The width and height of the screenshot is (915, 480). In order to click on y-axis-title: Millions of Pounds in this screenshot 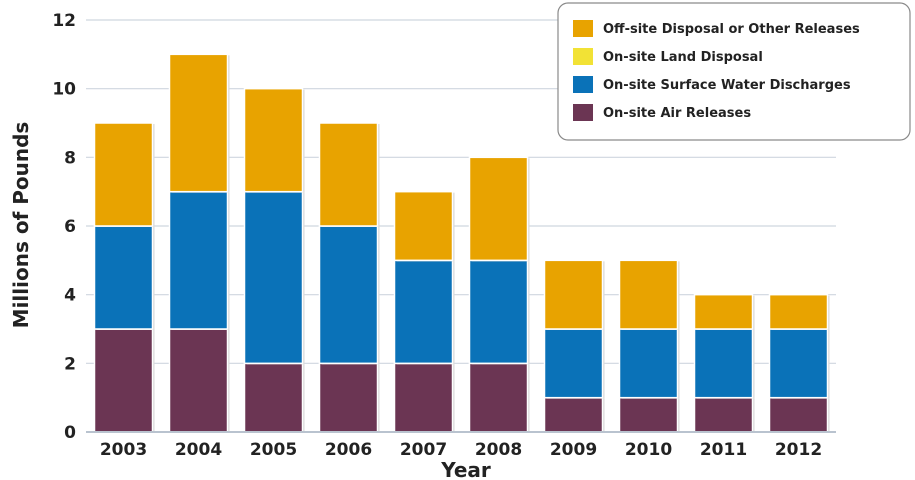, I will do `click(21, 225)`.